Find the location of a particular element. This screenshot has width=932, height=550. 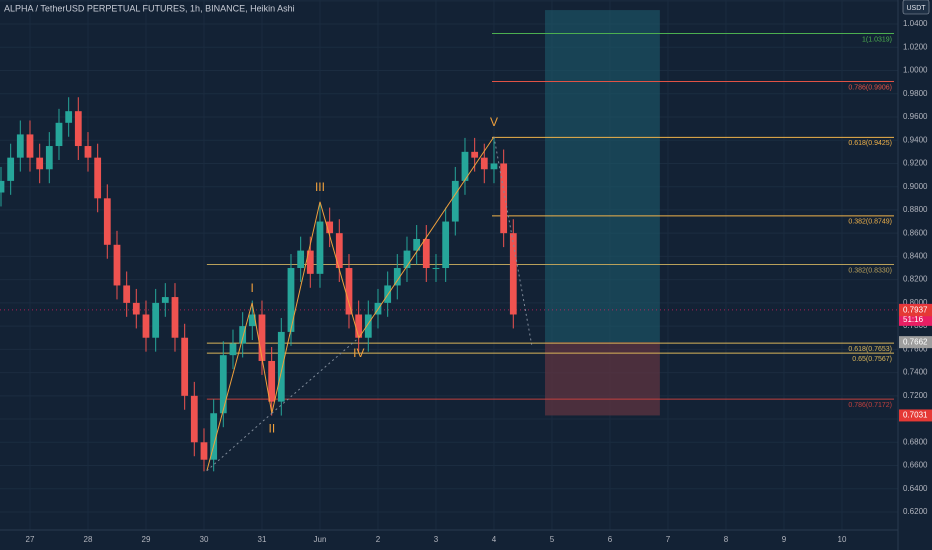

y-tick-label: 0.8800 is located at coordinates (915, 209).